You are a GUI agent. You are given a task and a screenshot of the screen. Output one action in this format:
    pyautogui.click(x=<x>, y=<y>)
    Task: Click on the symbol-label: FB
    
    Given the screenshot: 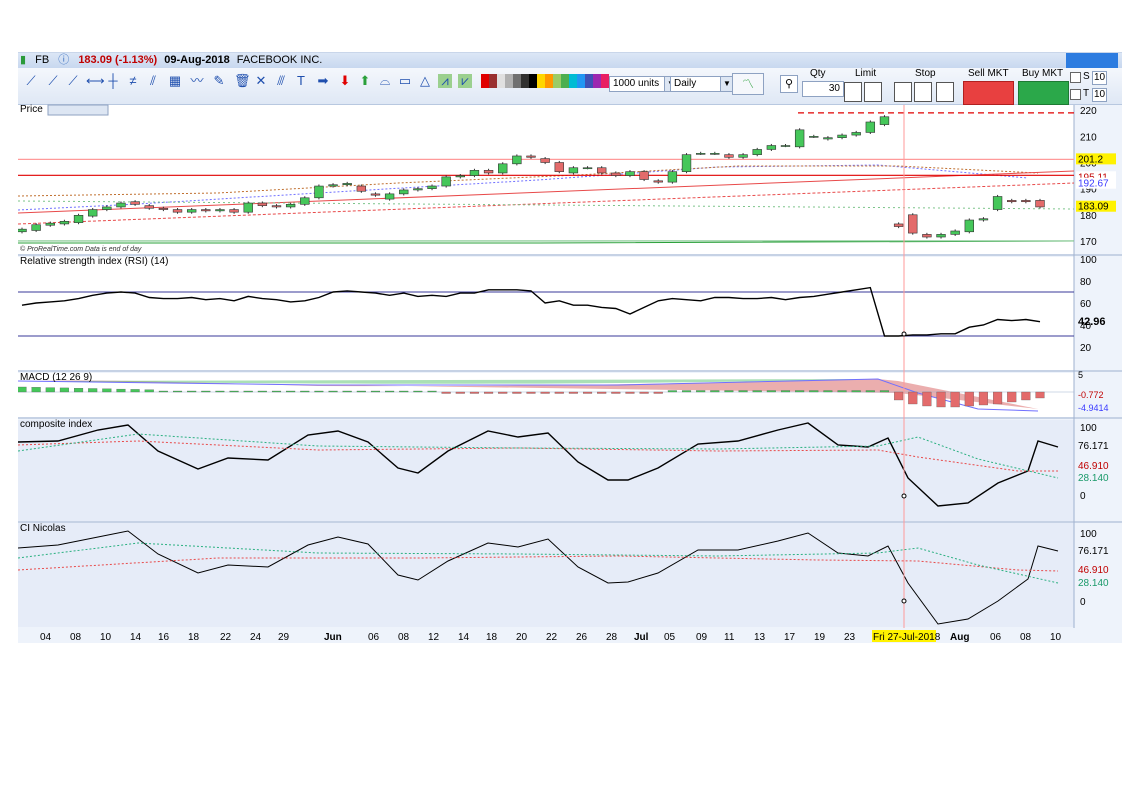 What is the action you would take?
    pyautogui.click(x=42, y=60)
    